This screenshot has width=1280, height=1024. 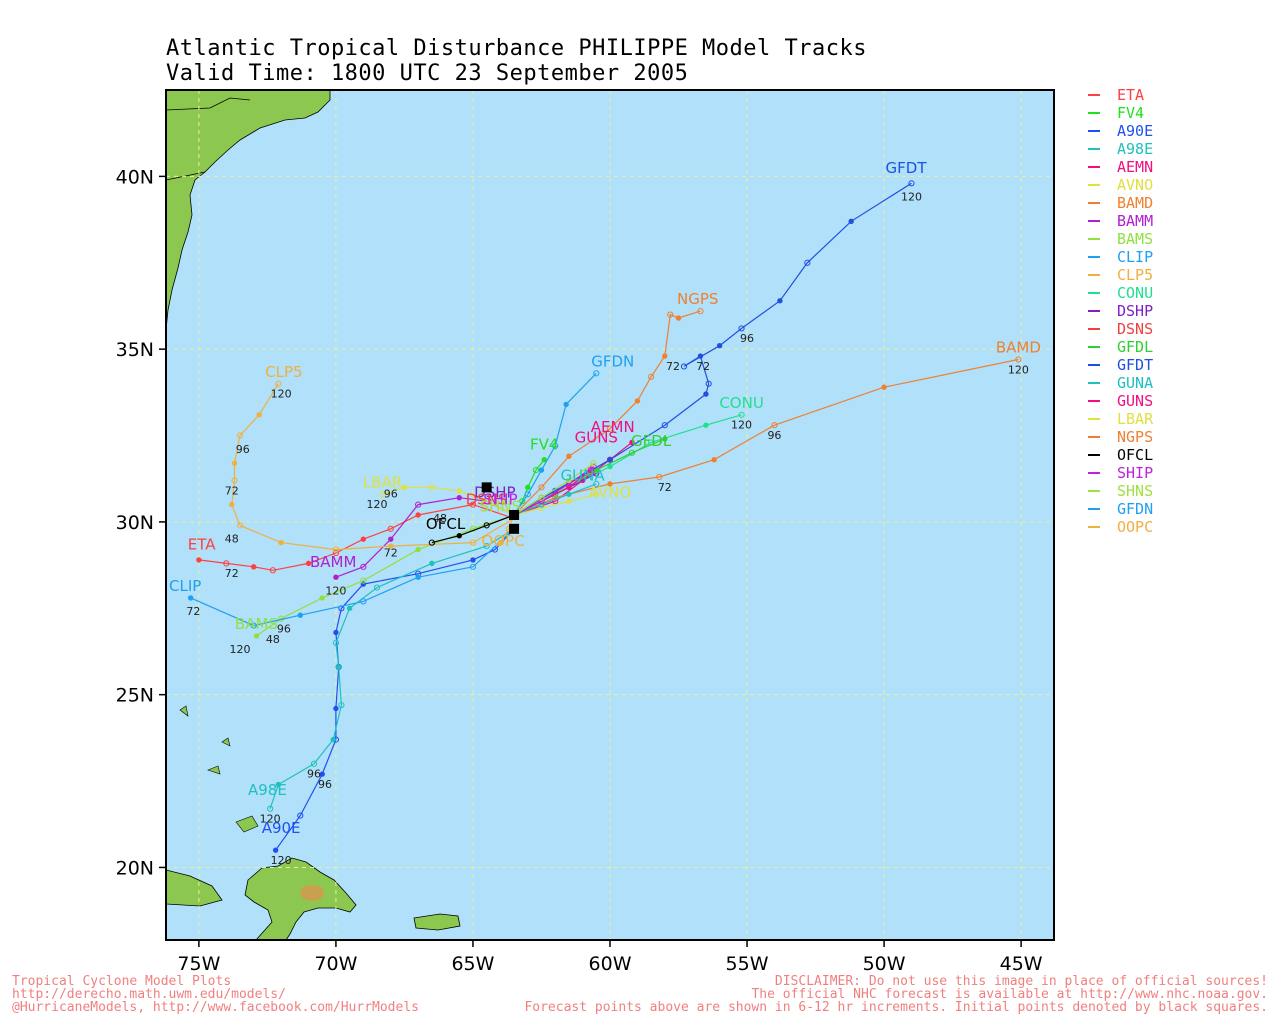 What do you see at coordinates (747, 964) in the screenshot?
I see `x-tick-label: 55W` at bounding box center [747, 964].